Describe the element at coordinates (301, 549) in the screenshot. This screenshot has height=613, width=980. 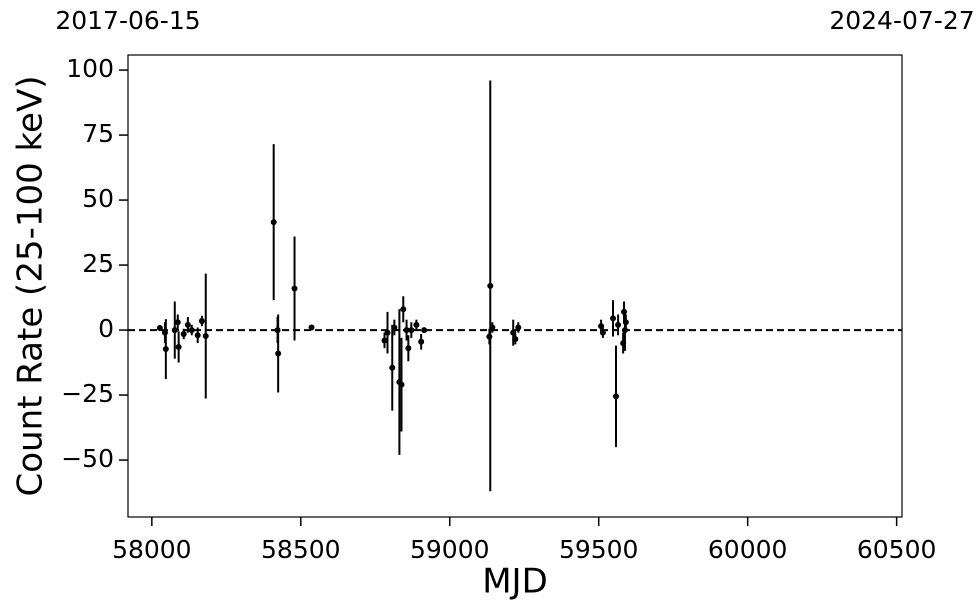
I see `x-tick-label: 58500` at that location.